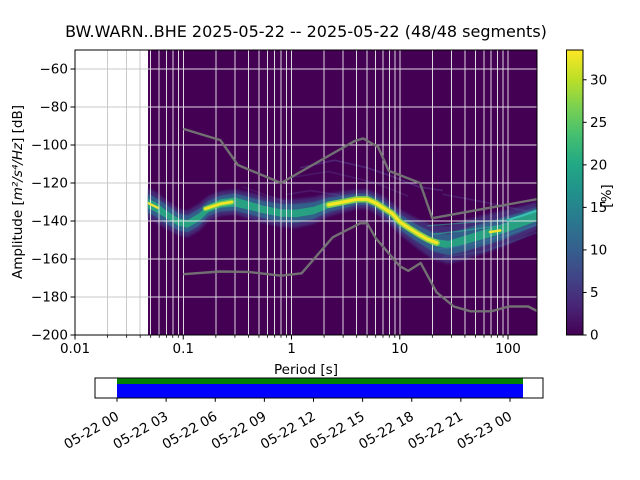 This screenshot has width=640, height=480. What do you see at coordinates (598, 123) in the screenshot?
I see `colorbar-tick-label: 25` at bounding box center [598, 123].